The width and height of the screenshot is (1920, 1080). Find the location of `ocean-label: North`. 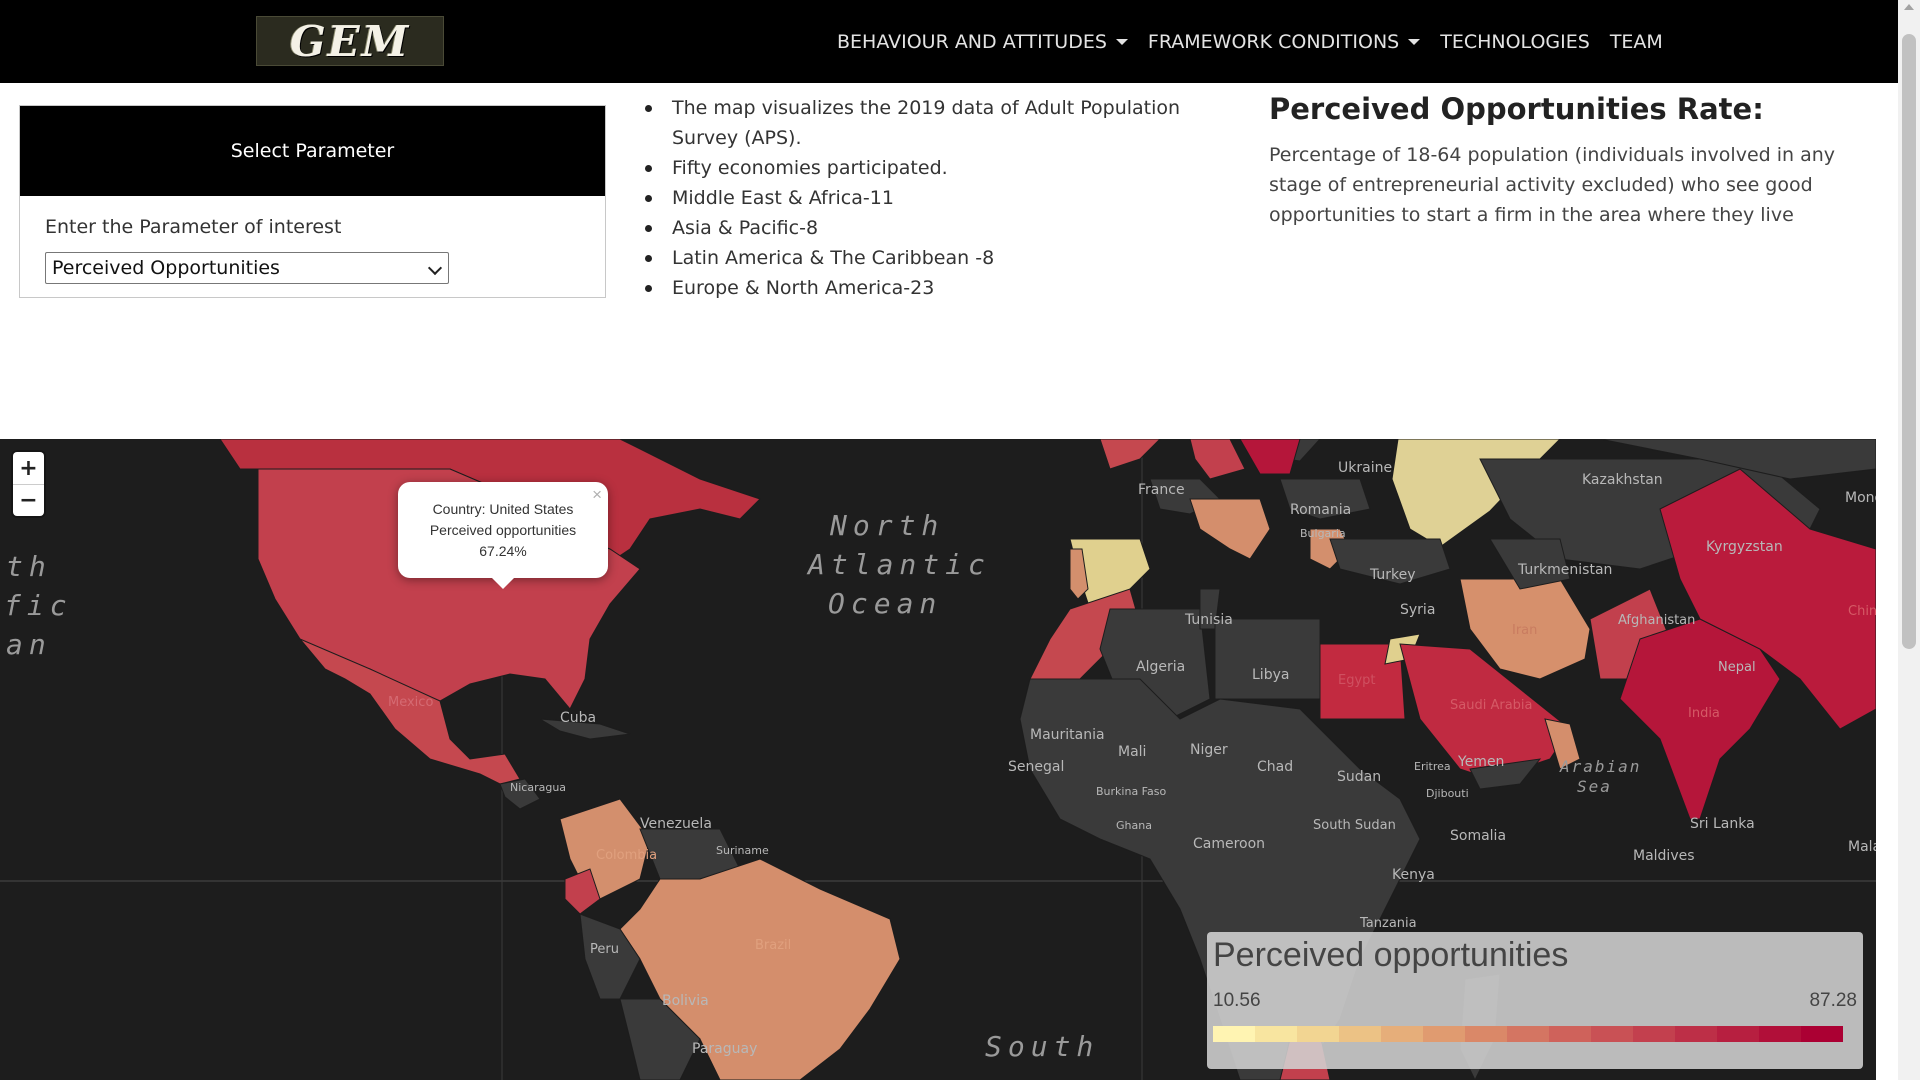

ocean-label: North is located at coordinates (886, 525).